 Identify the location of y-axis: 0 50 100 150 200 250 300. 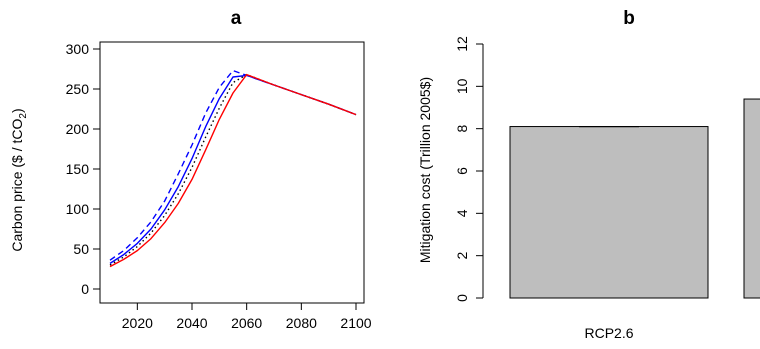
(83, 169).